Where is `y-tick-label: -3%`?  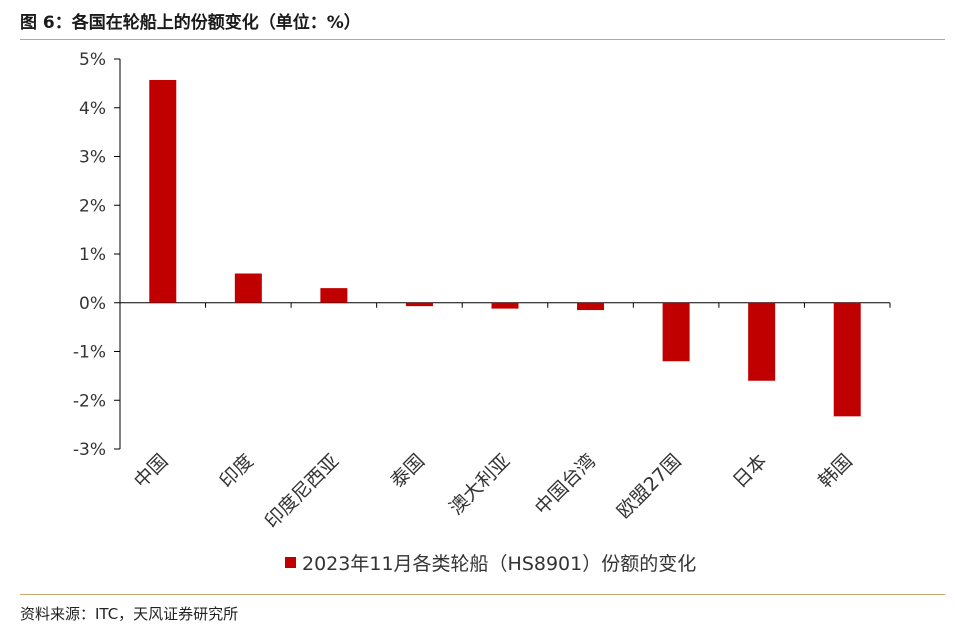
y-tick-label: -3% is located at coordinates (89, 450).